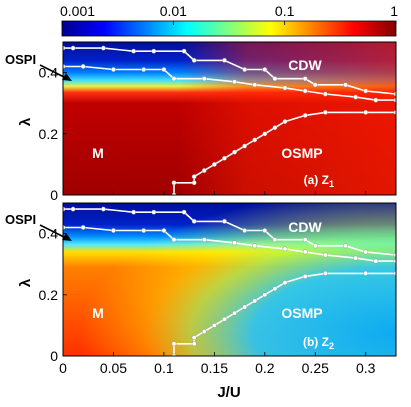  Describe the element at coordinates (113, 368) in the screenshot. I see `x-tick-label: 0.05` at that location.